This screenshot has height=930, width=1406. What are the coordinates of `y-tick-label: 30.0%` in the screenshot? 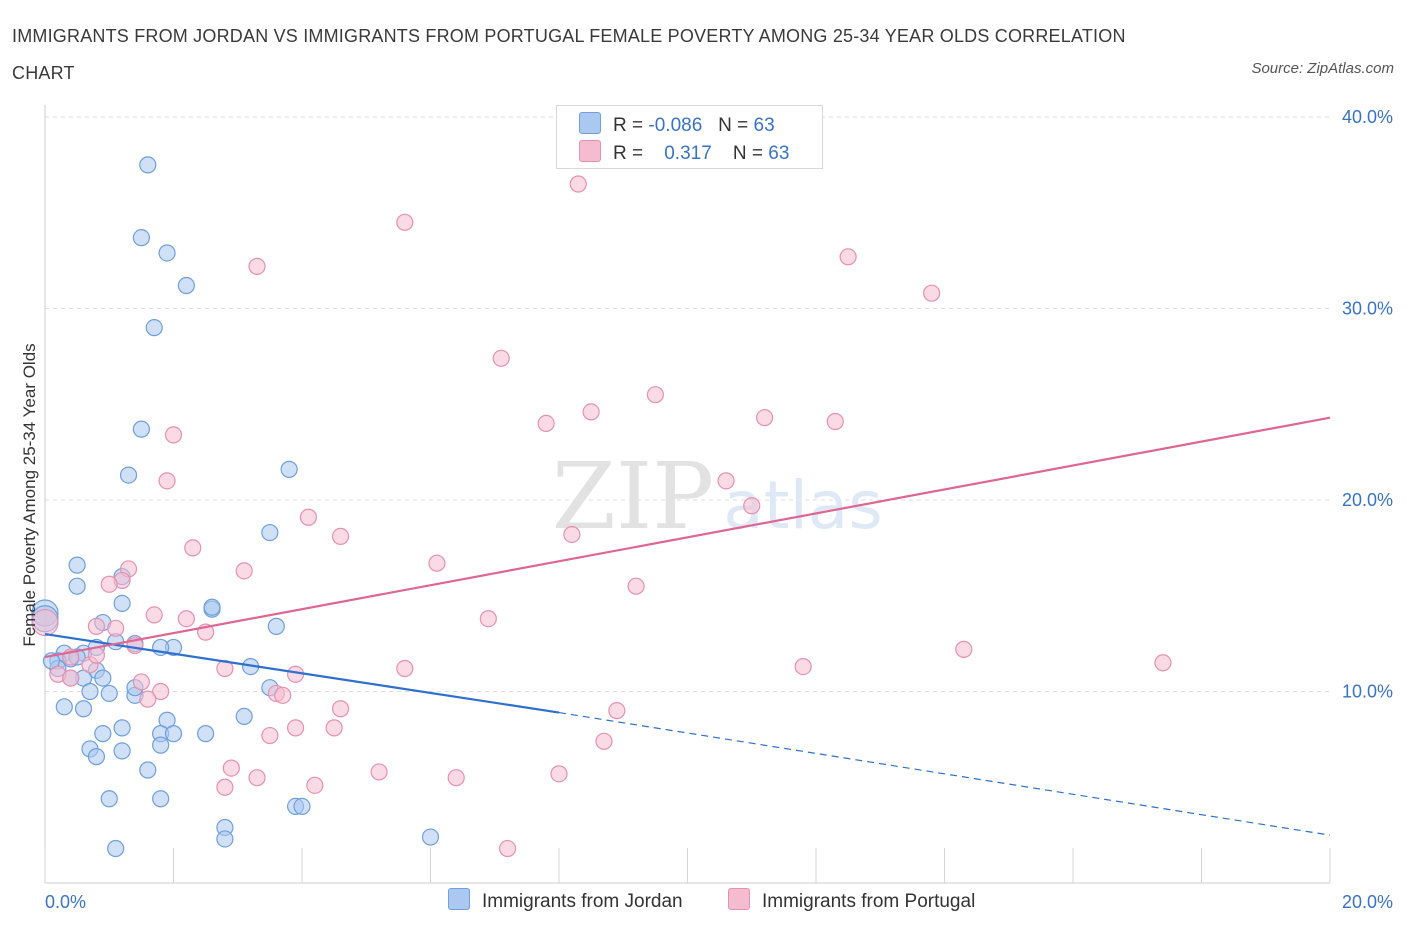 It's located at (1367, 309).